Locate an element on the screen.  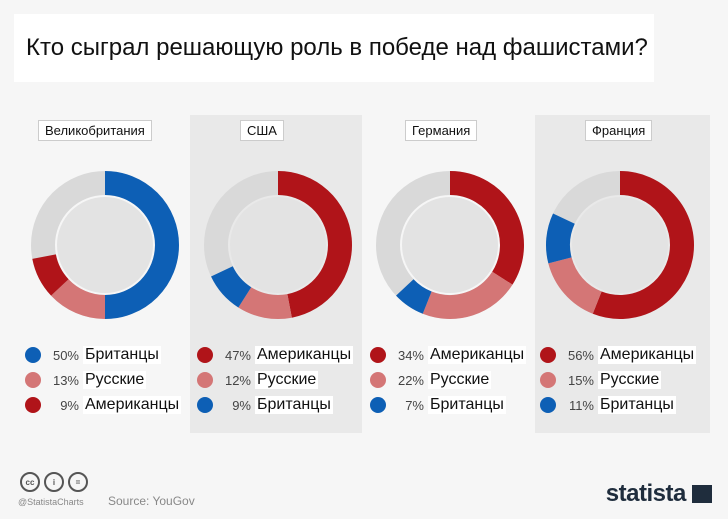
legend-value: 56% is located at coordinates (580, 355).